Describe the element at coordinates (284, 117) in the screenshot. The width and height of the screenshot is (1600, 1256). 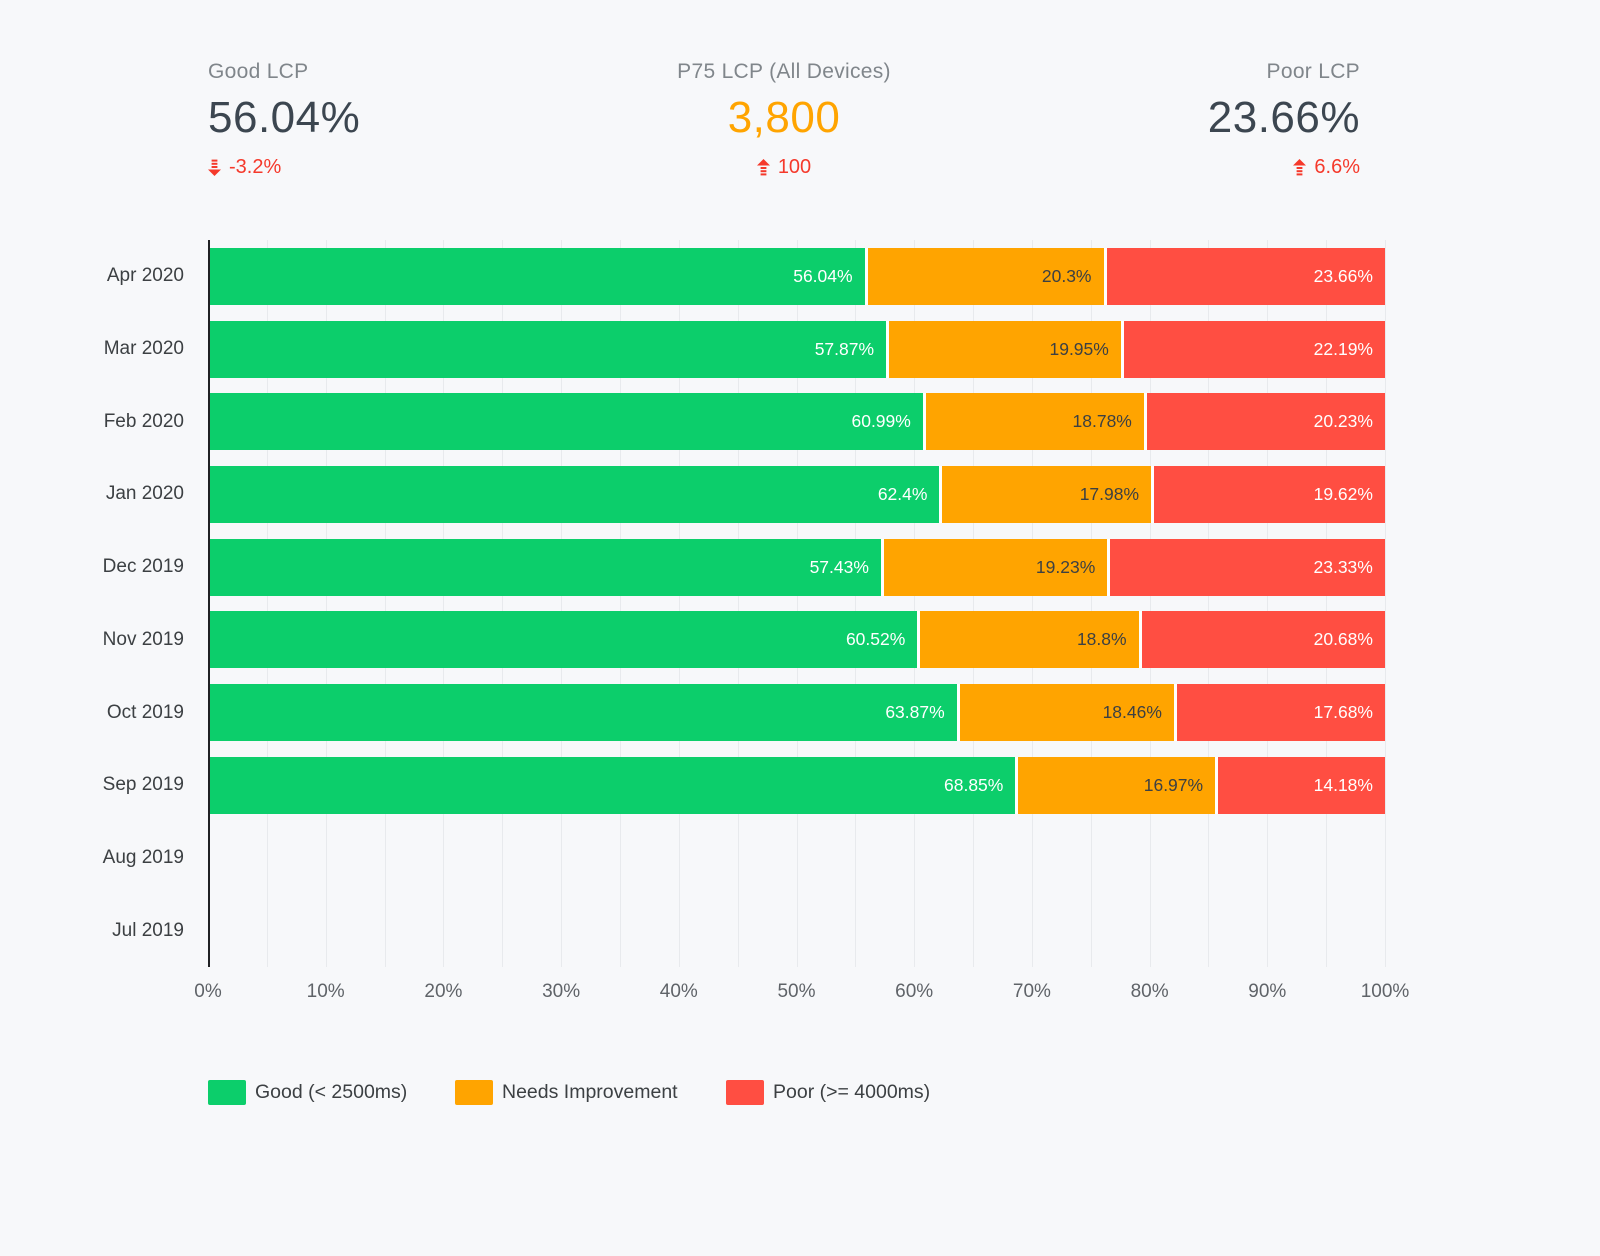
I see `scorecard-value: 56.04%` at that location.